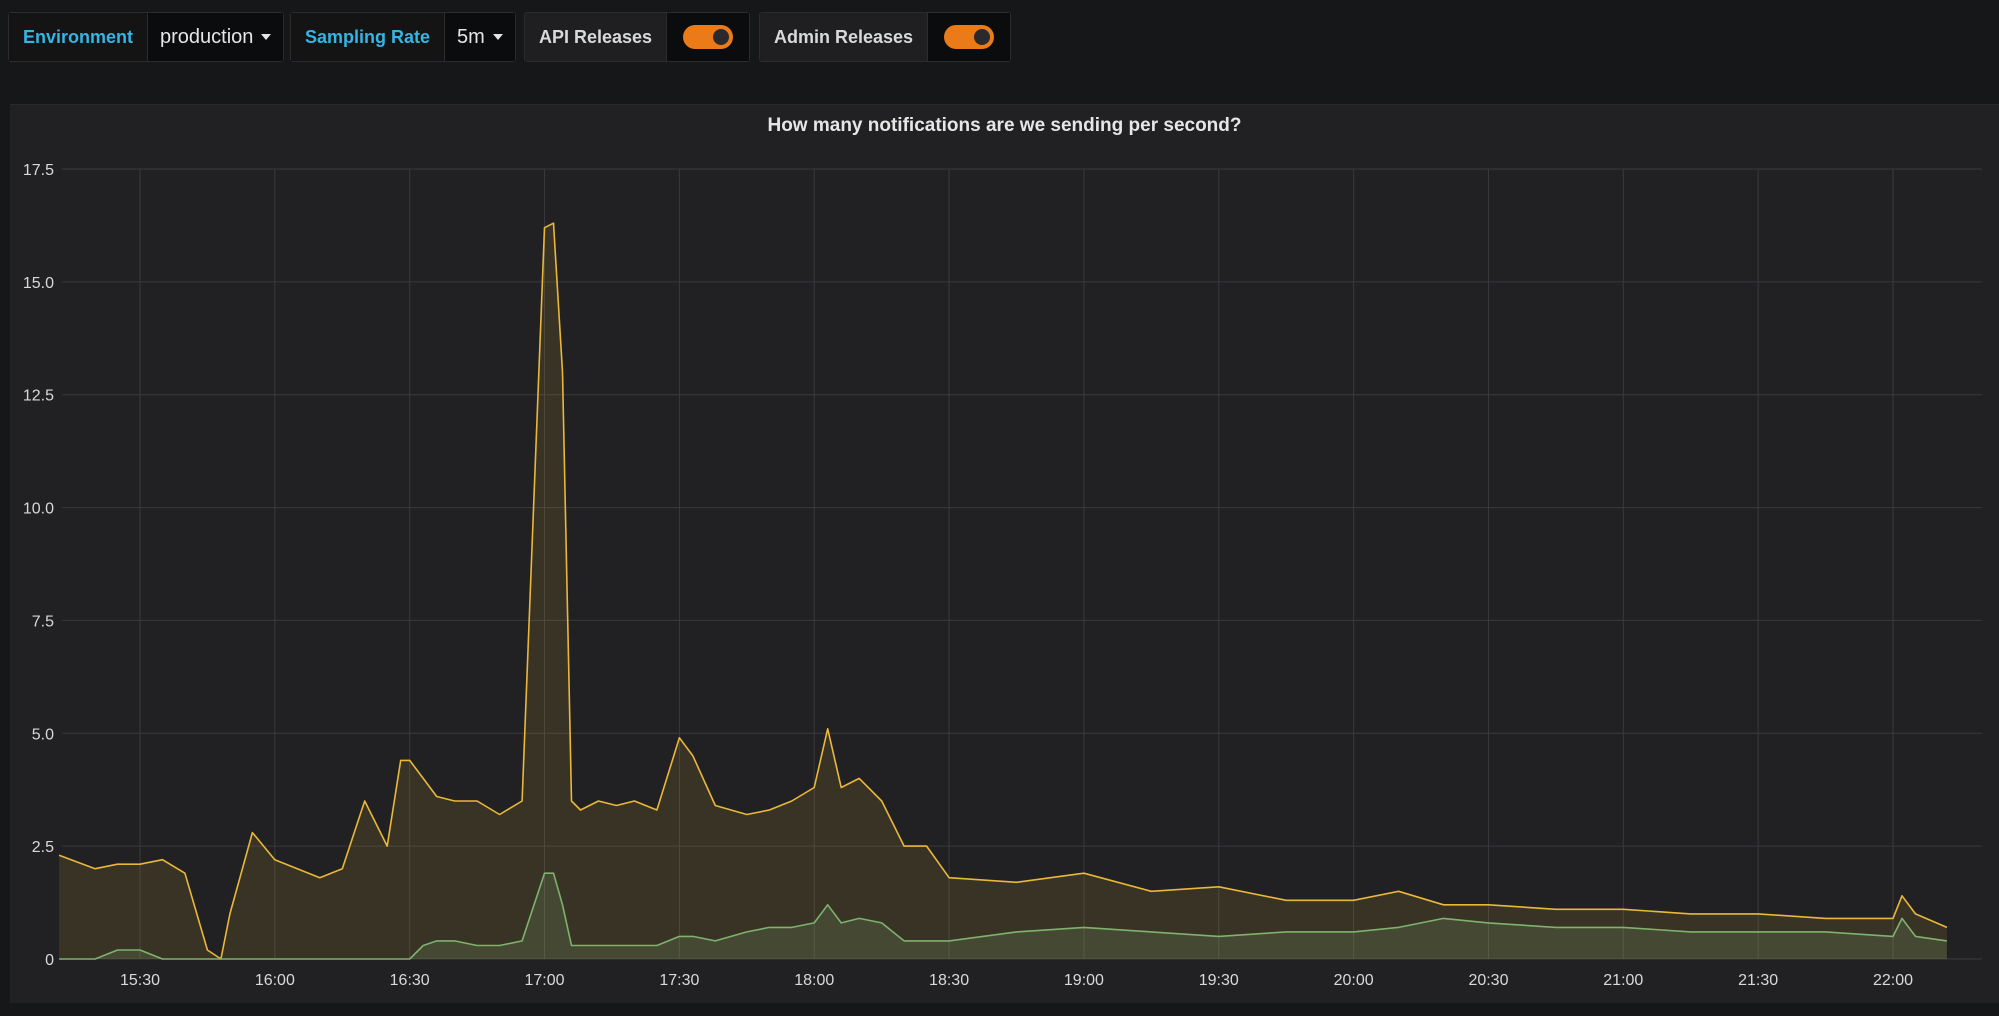  Describe the element at coordinates (545, 980) in the screenshot. I see `x-tick-label: 17:00` at that location.